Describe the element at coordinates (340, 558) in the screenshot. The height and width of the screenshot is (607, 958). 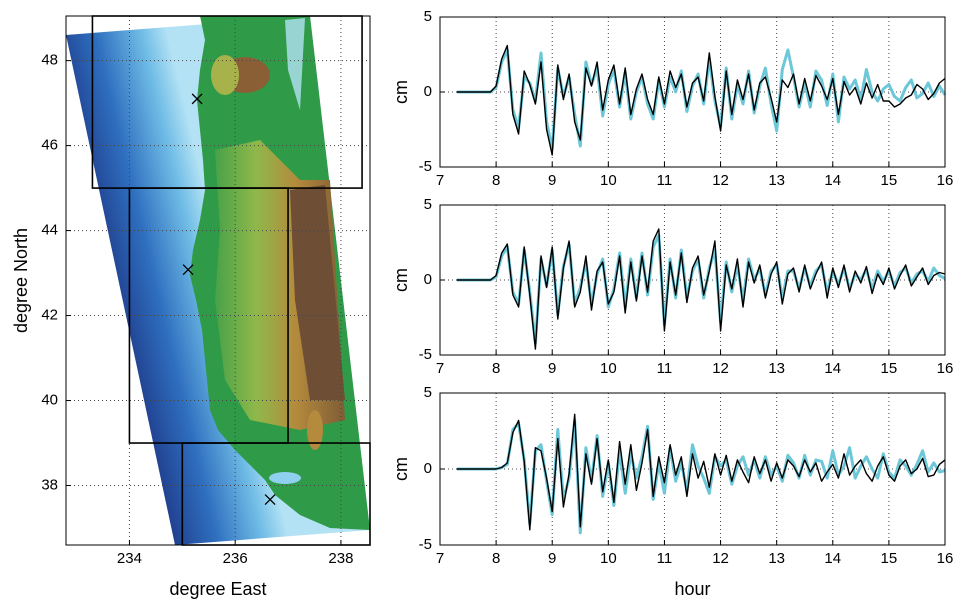
I see `x-tick-label: 238` at that location.